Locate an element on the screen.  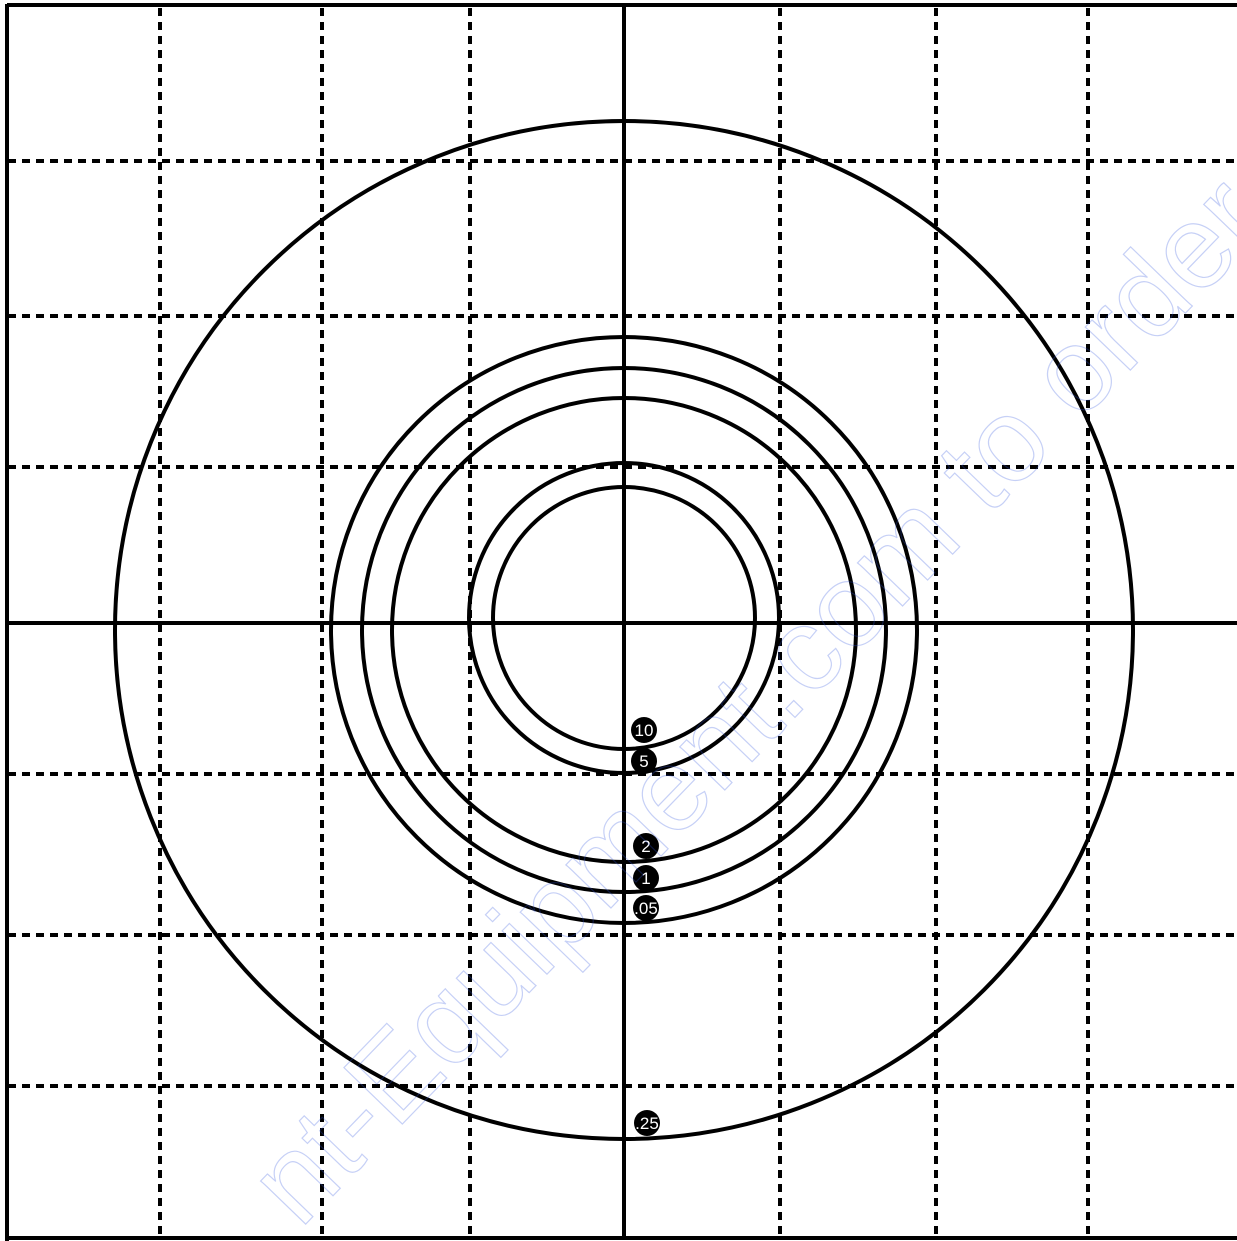
ring-label-text: .05 is located at coordinates (646, 908).